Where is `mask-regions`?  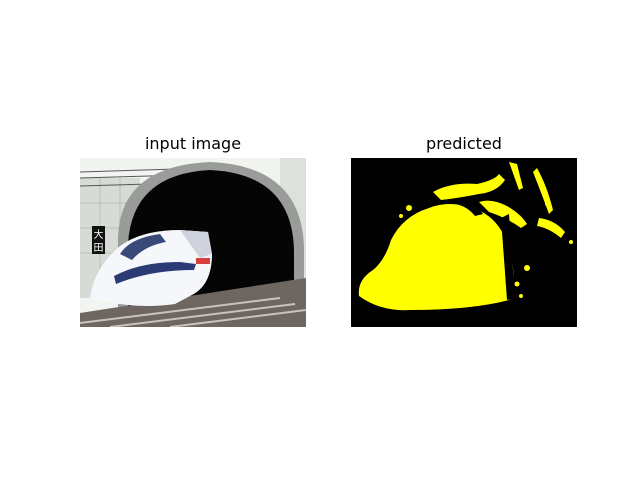
mask-regions is located at coordinates (465, 236).